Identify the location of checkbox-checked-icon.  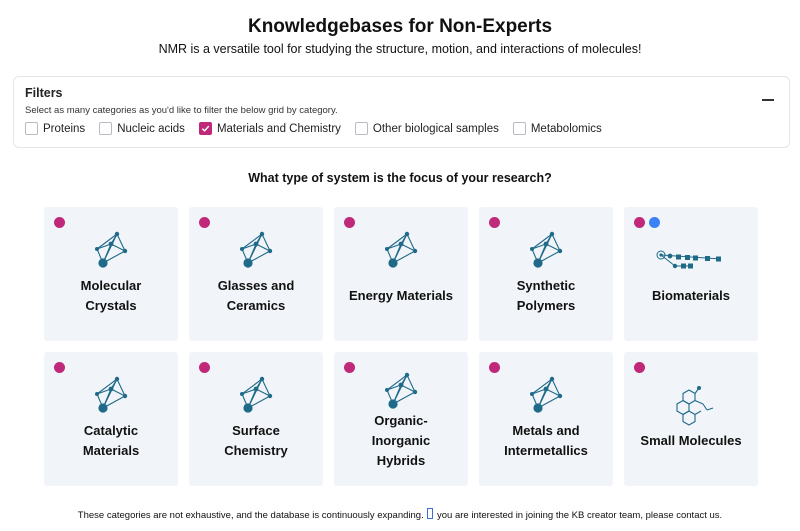
(205, 128).